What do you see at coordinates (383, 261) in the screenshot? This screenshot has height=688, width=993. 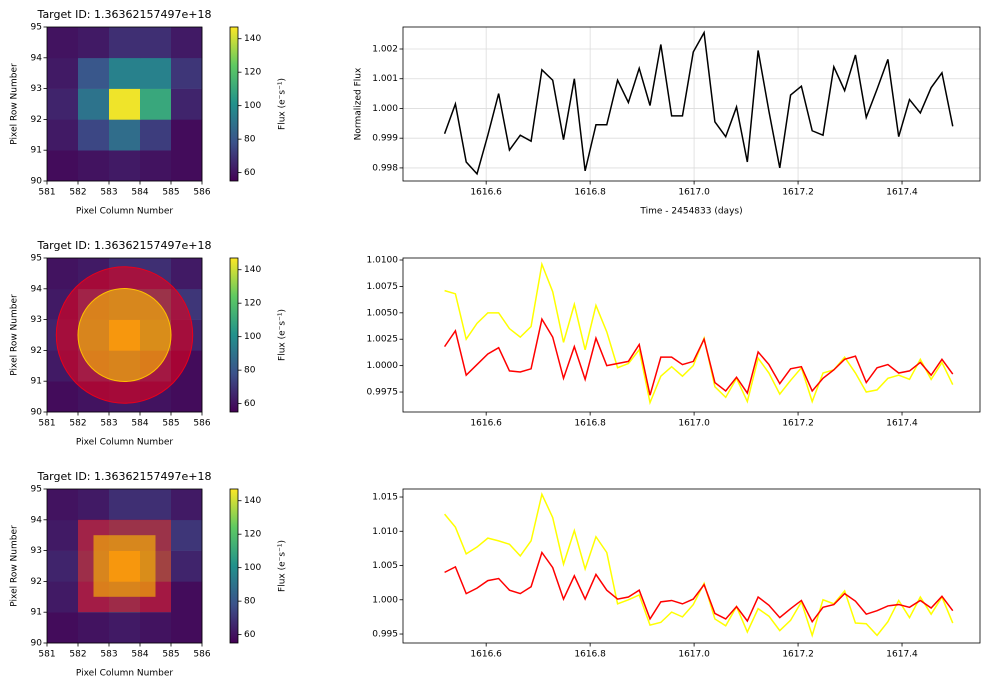 I see `y-tick-label: 1.0100` at bounding box center [383, 261].